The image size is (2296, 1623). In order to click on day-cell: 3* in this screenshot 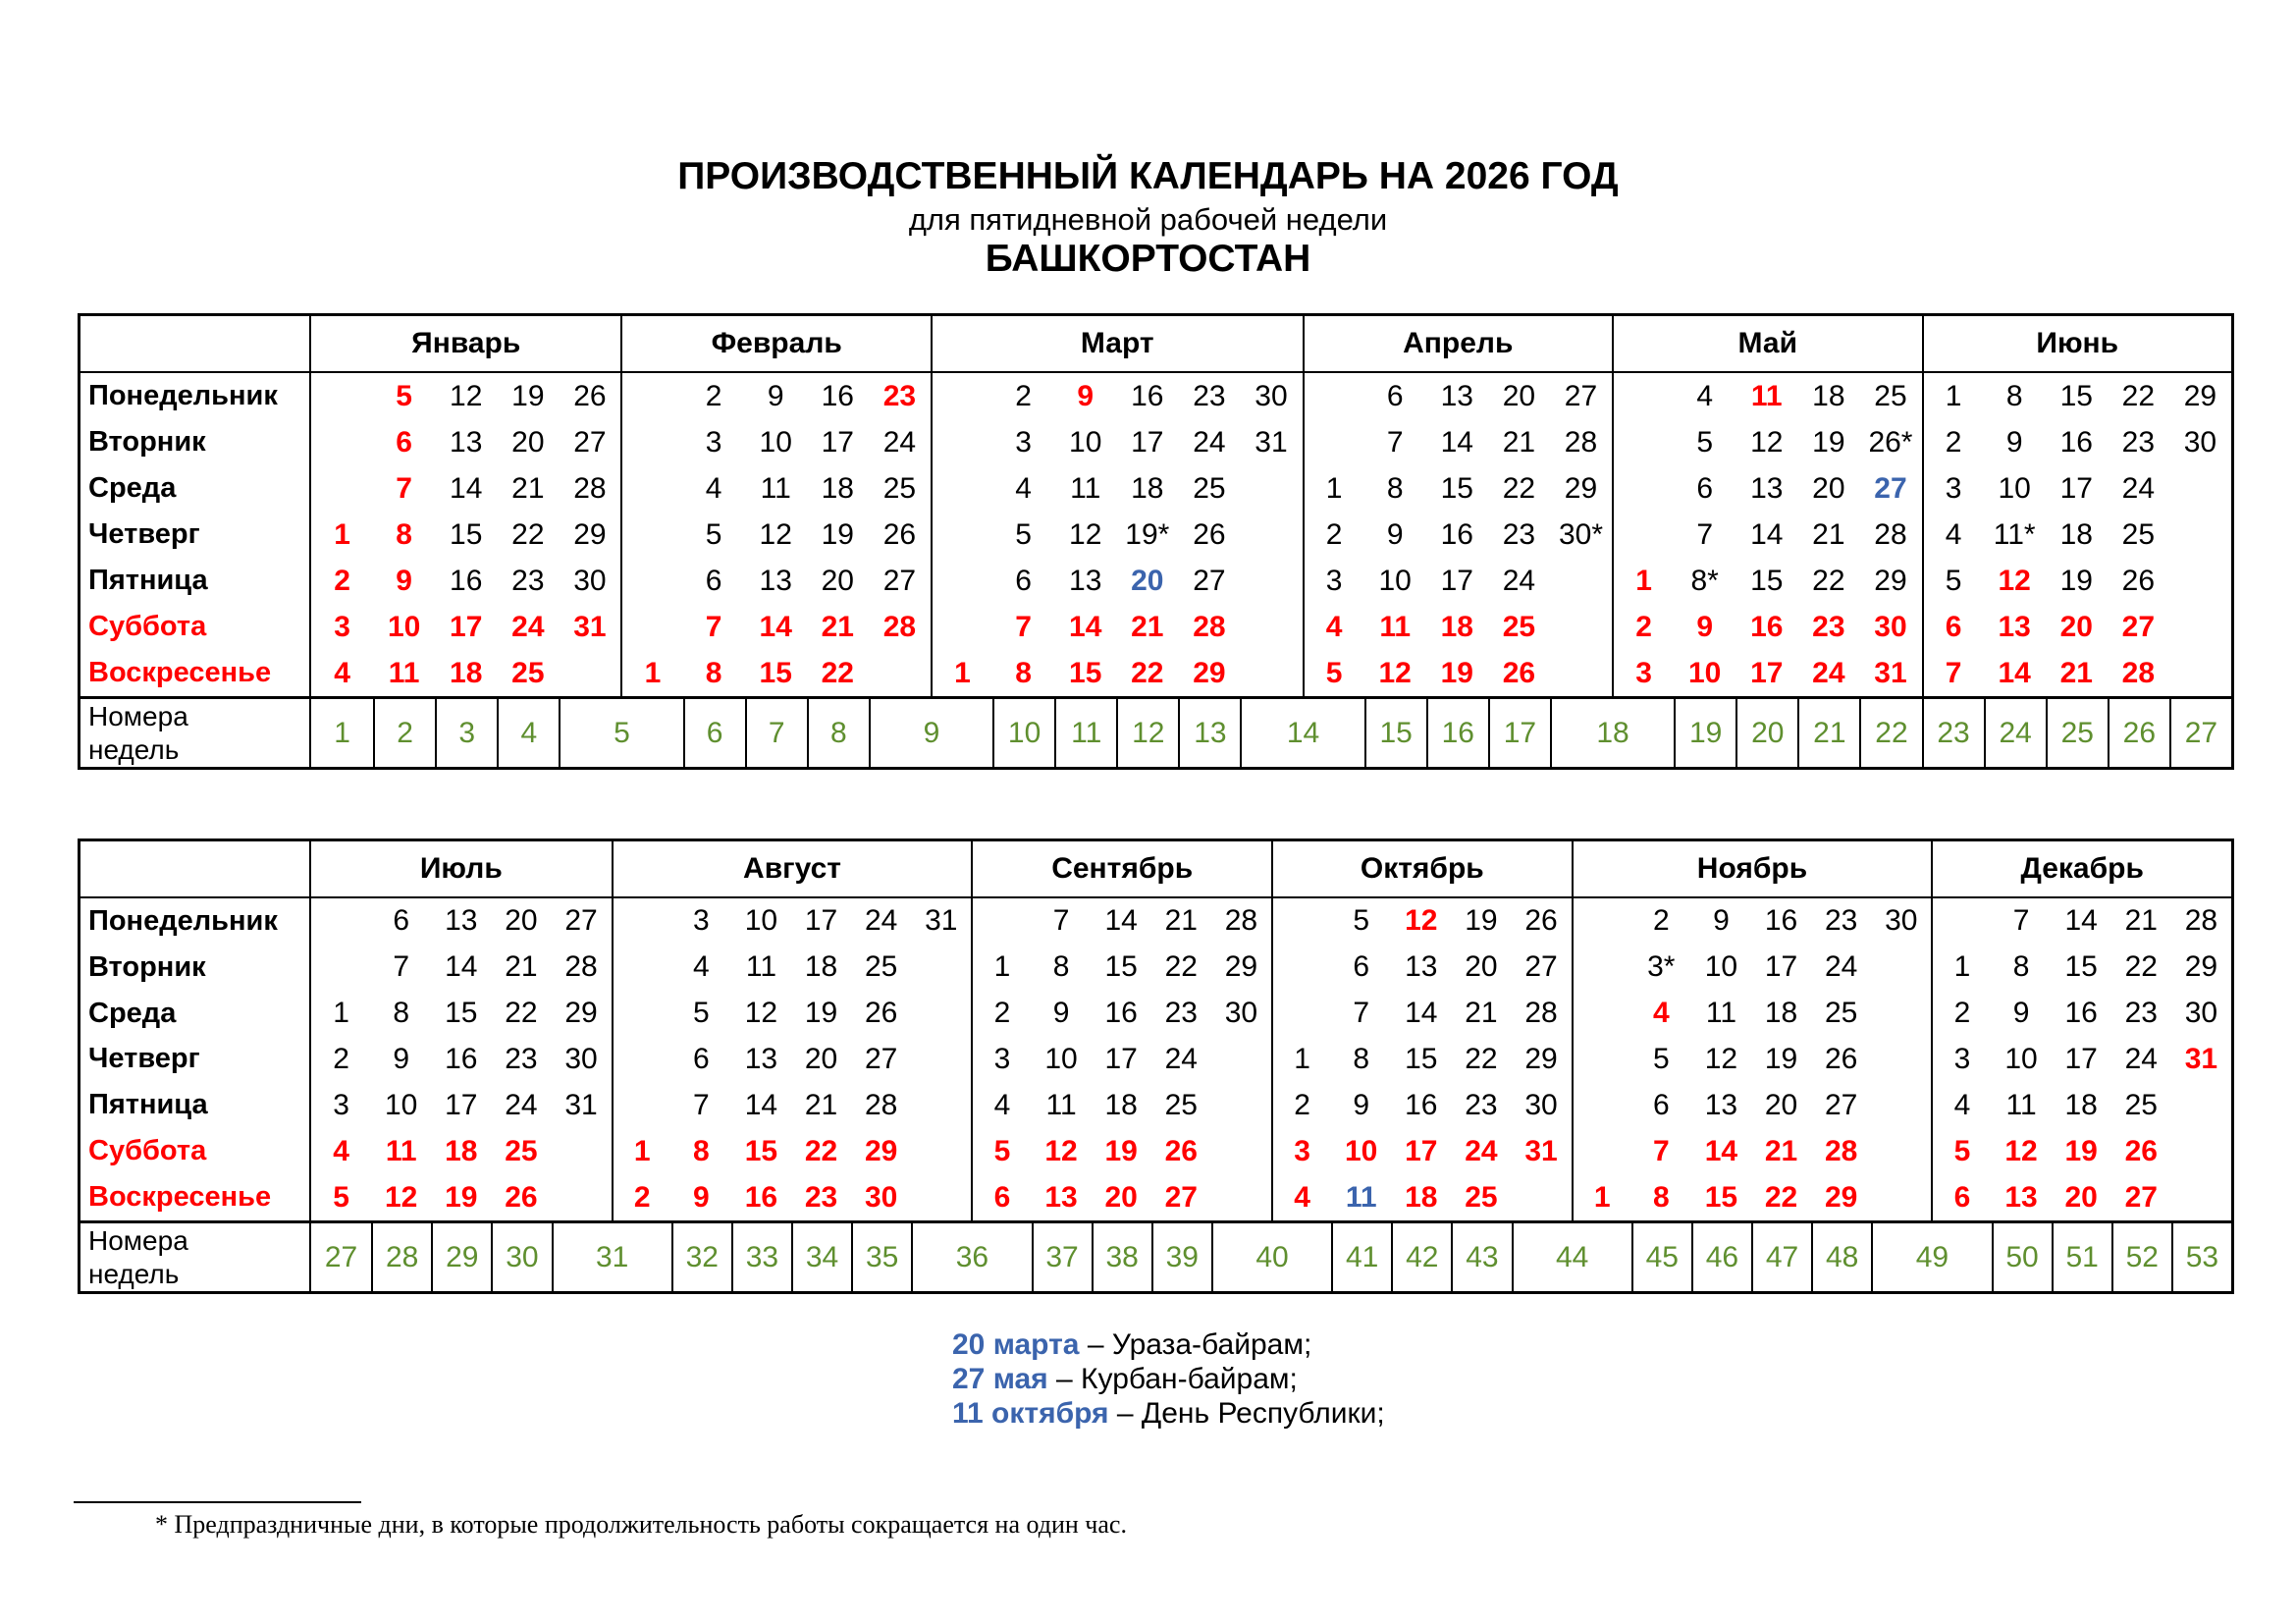, I will do `click(1661, 967)`.